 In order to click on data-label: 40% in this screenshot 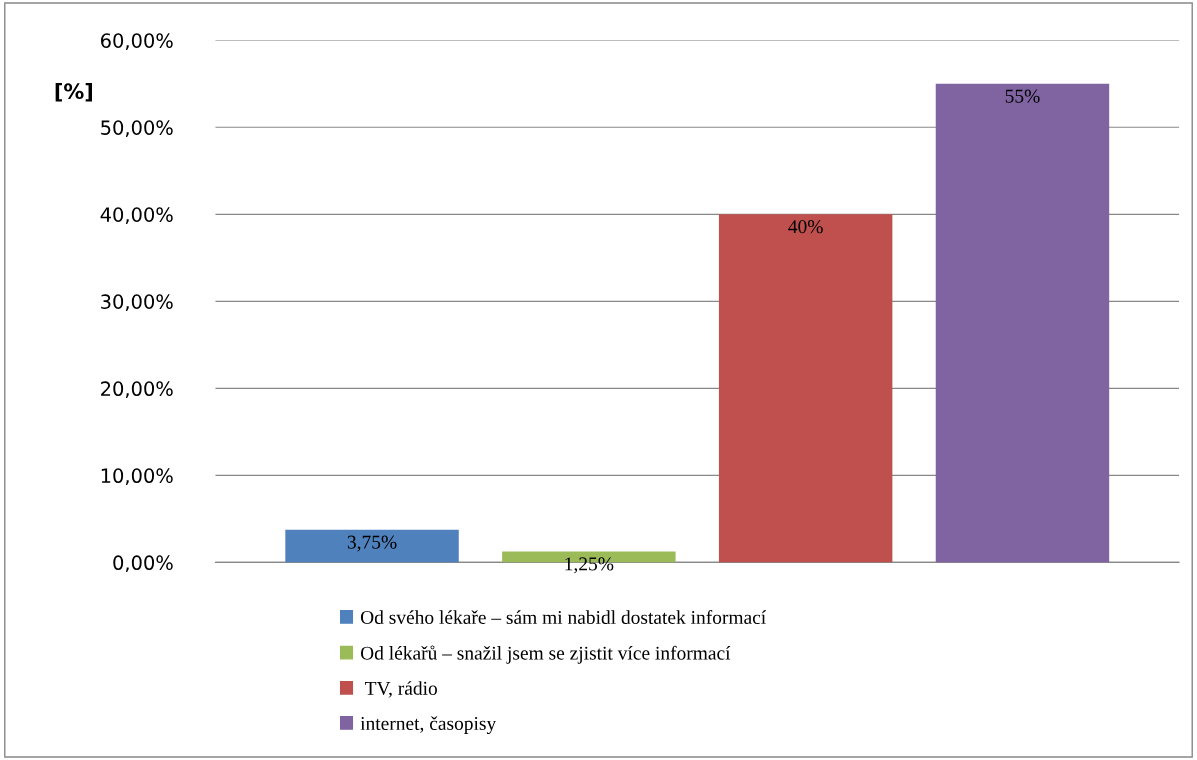, I will do `click(805, 227)`.